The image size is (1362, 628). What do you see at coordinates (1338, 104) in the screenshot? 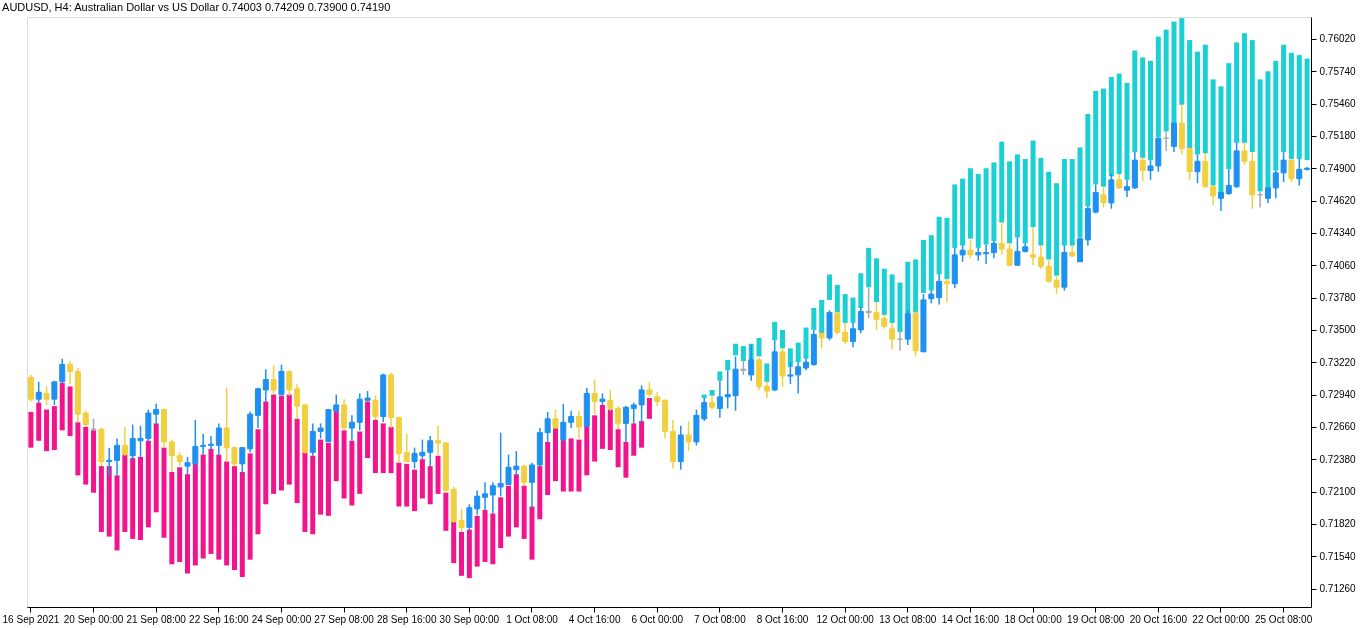
I see `y-tick-label: 0.75460` at bounding box center [1338, 104].